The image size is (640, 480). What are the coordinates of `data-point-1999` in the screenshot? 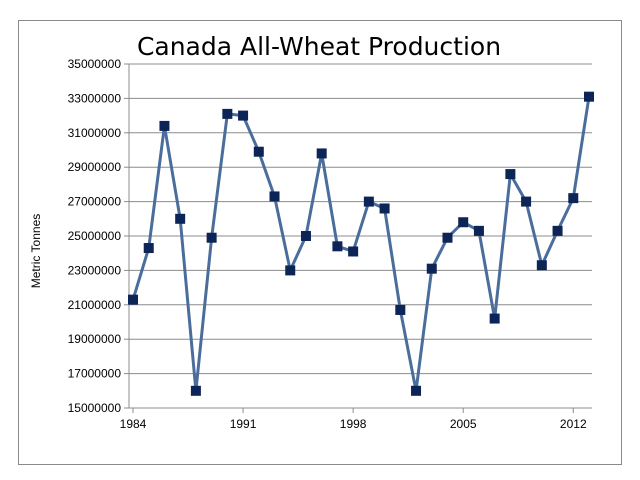 It's located at (368, 201).